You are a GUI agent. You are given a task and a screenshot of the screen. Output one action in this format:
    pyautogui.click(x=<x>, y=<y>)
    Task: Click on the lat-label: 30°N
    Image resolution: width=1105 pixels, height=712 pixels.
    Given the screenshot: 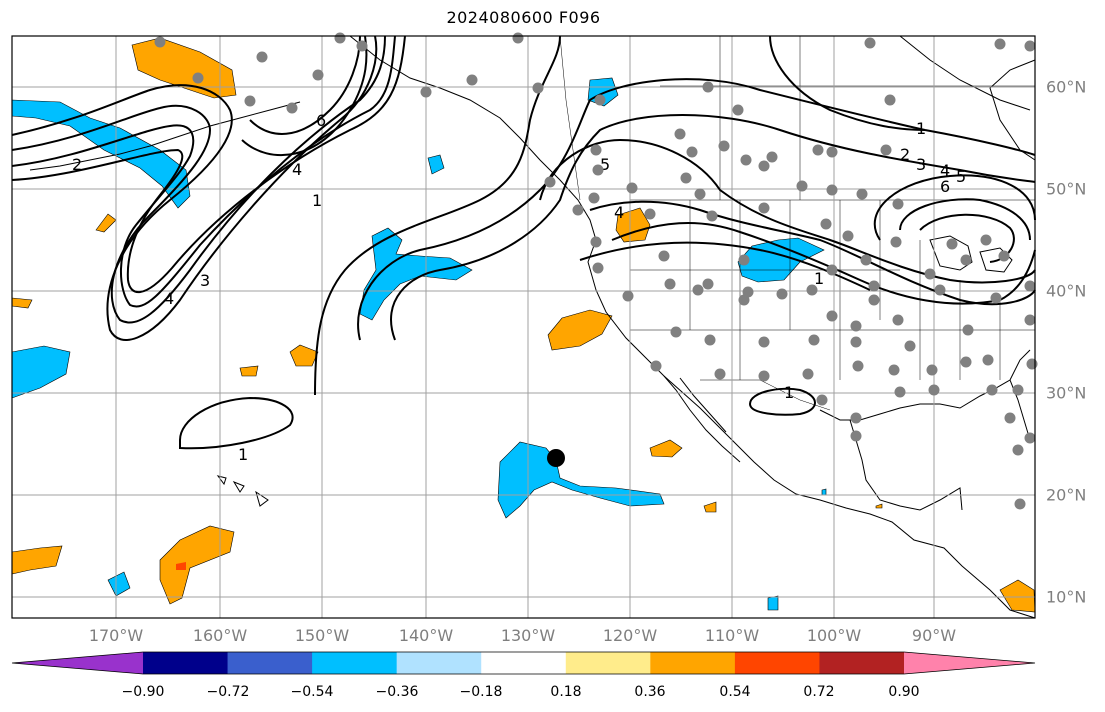 What is the action you would take?
    pyautogui.click(x=1066, y=393)
    